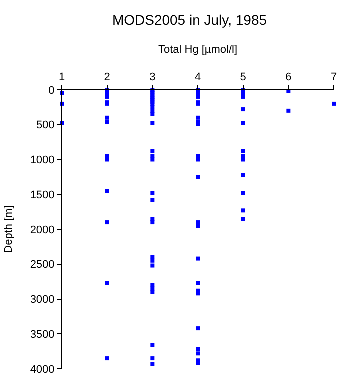 This screenshot has width=345, height=384. Describe the element at coordinates (42, 334) in the screenshot. I see `y-tick-label: 3500` at that location.